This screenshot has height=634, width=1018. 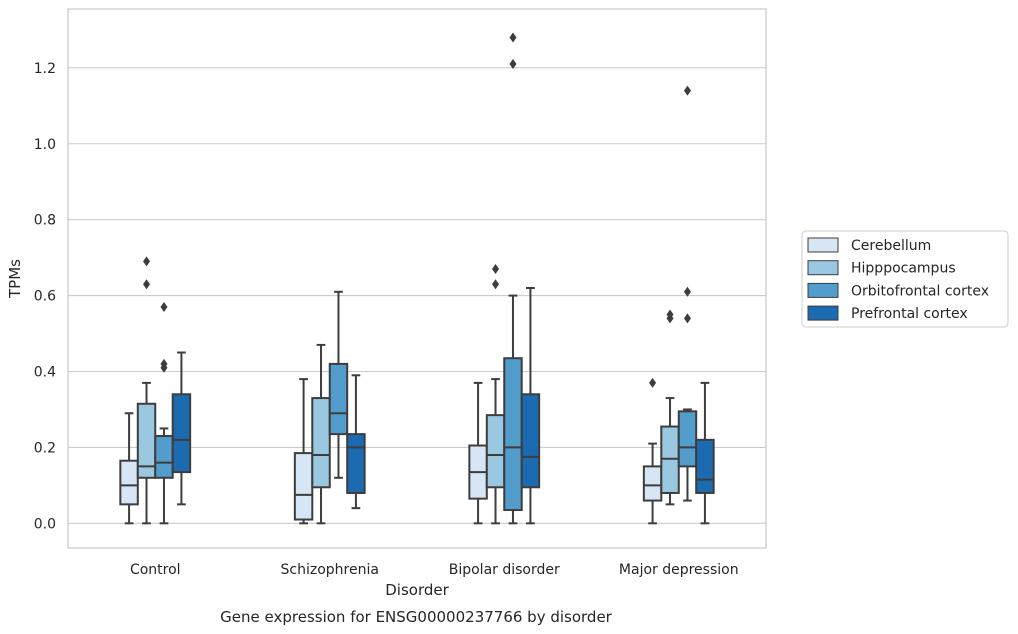 I want to click on legend-entry: Cerebellum, so click(x=869, y=245).